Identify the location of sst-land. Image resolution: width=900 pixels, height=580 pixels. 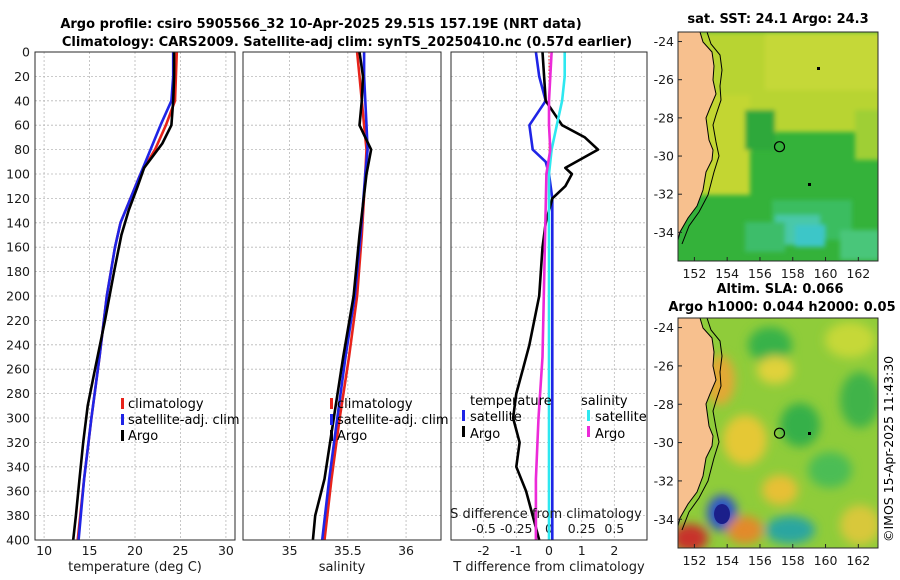
(697, 136).